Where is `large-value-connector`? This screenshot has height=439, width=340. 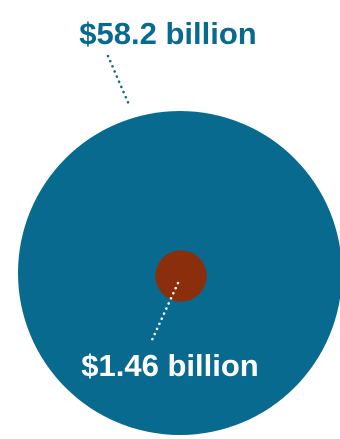 large-value-connector is located at coordinates (119, 81).